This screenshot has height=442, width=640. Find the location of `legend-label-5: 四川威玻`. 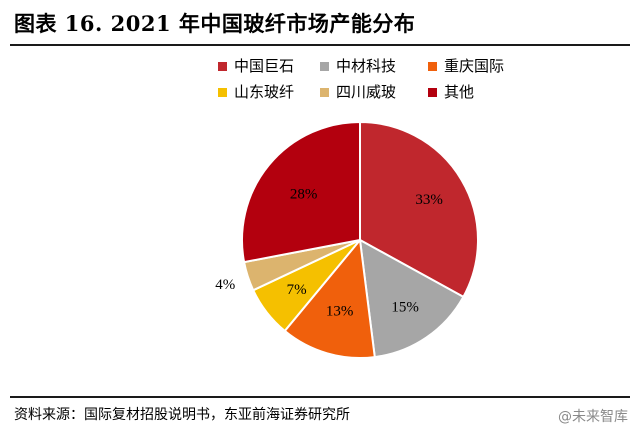

legend-label-5: 四川威玻 is located at coordinates (366, 92).